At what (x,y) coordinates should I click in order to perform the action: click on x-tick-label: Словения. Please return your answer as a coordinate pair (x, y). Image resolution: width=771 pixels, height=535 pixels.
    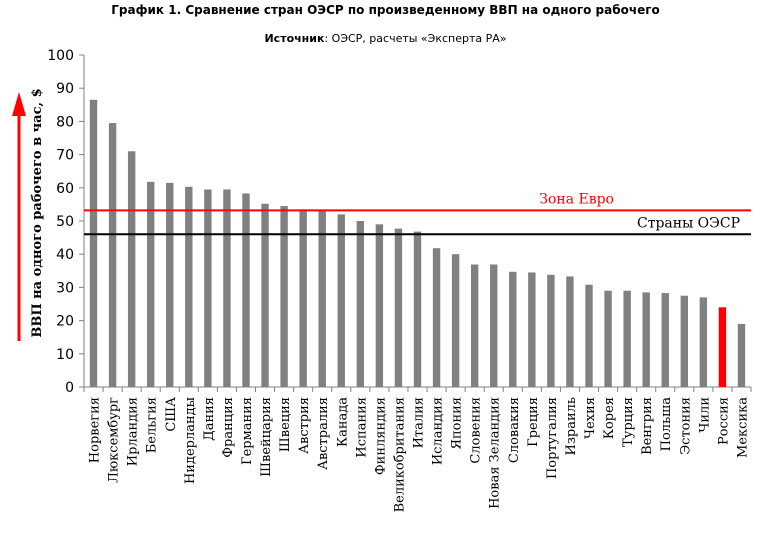
    Looking at the image, I should click on (476, 430).